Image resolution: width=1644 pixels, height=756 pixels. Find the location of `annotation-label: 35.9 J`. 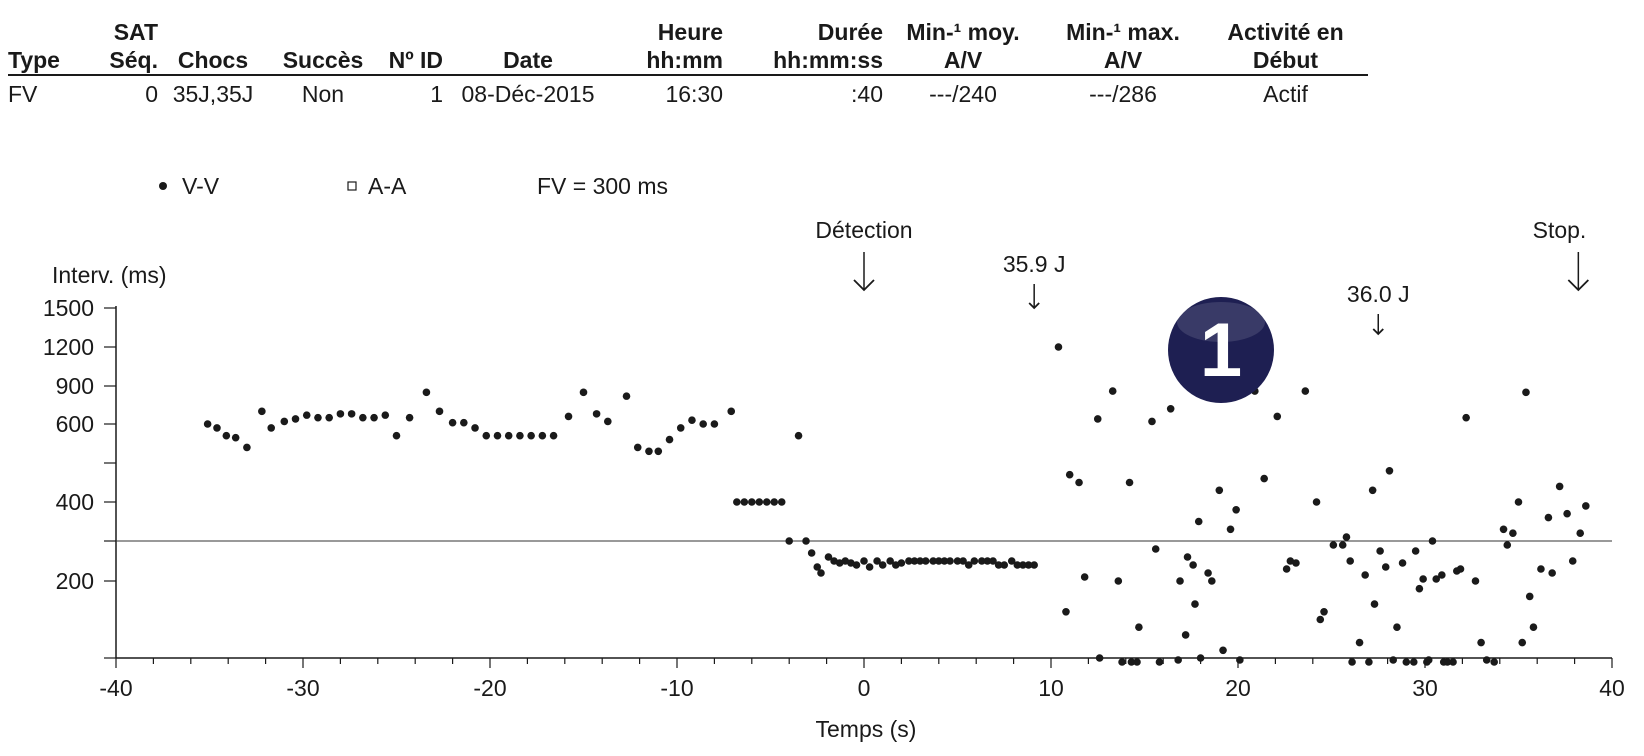

annotation-label: 35.9 J is located at coordinates (1034, 264).